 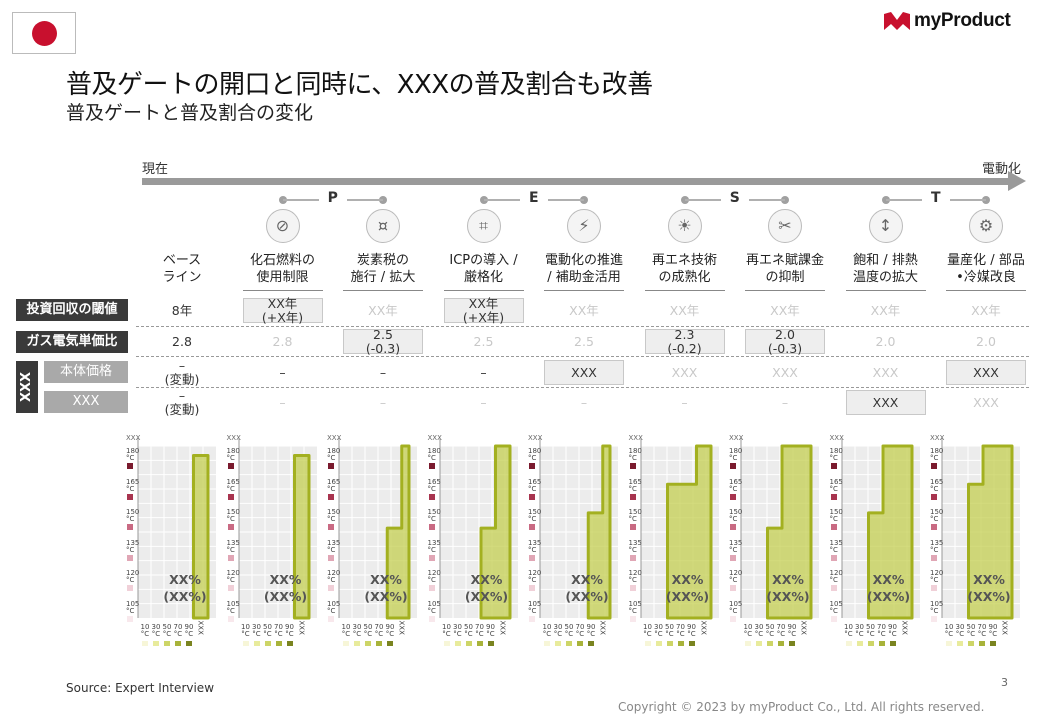 I want to click on pest-line, so click(x=702, y=200).